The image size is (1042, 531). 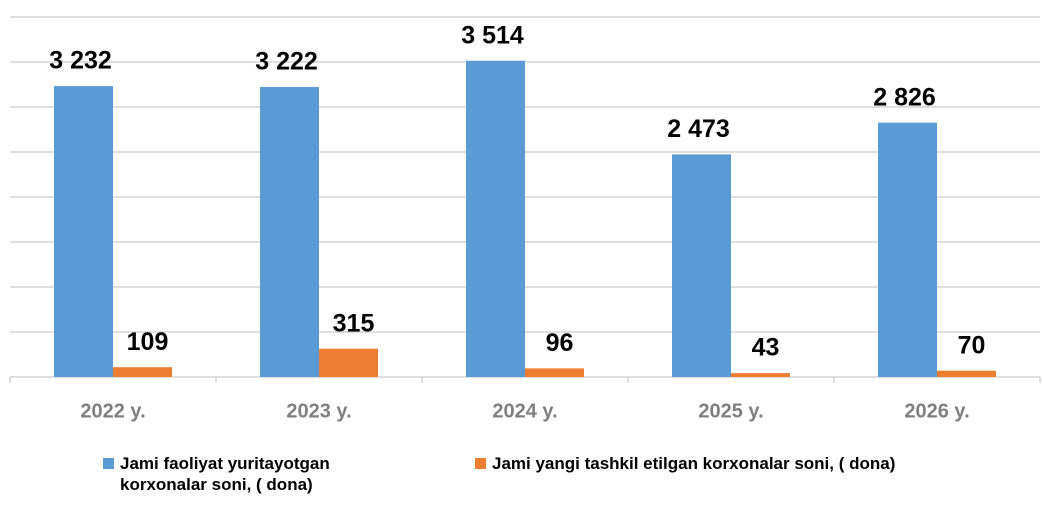 I want to click on x-tick-label: 2024 y., so click(x=524, y=411).